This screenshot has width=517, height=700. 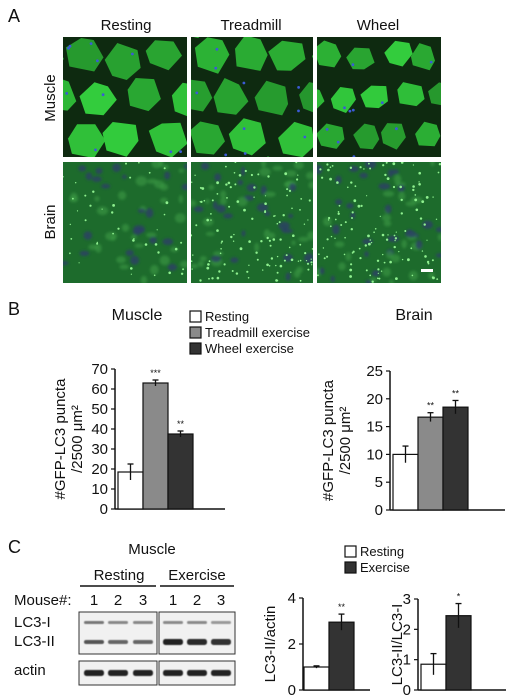 I want to click on row-label-brain: Brain, so click(x=50, y=221).